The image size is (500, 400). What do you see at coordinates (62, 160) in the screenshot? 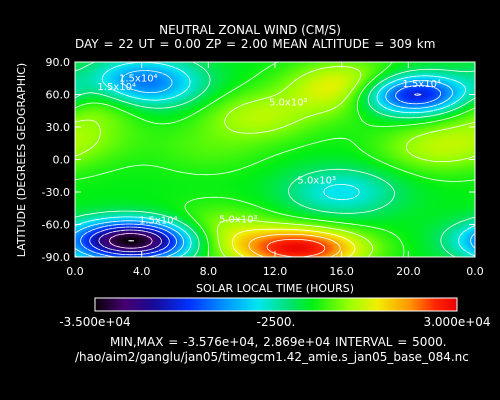
I see `y-tick-label: 0.0` at bounding box center [62, 160].